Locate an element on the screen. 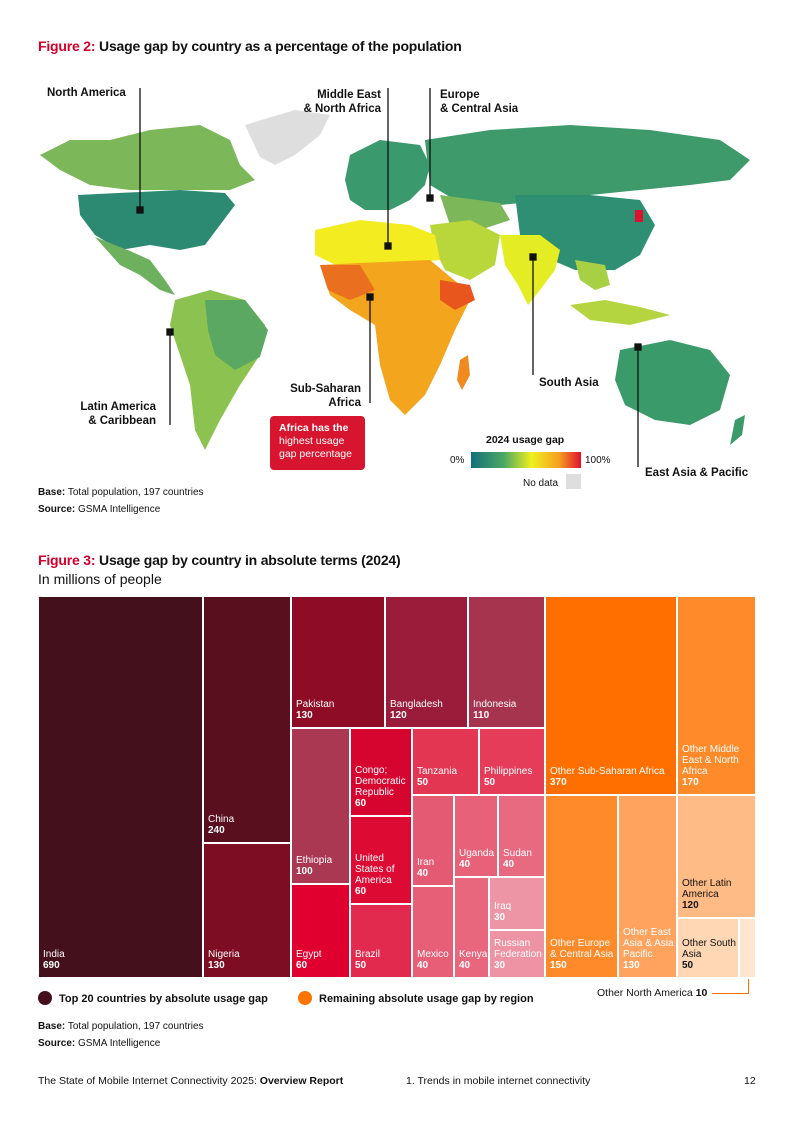  treemap-cell-text: Mexico 40 is located at coordinates (434, 960).